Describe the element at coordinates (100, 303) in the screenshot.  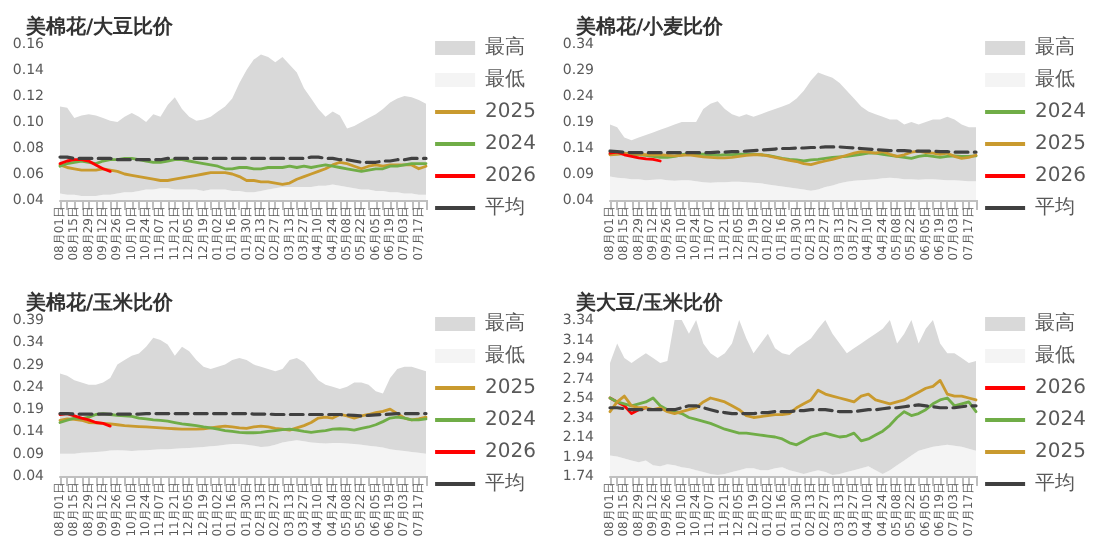
I see `chart-title: 美棉花/玉米比价` at that location.